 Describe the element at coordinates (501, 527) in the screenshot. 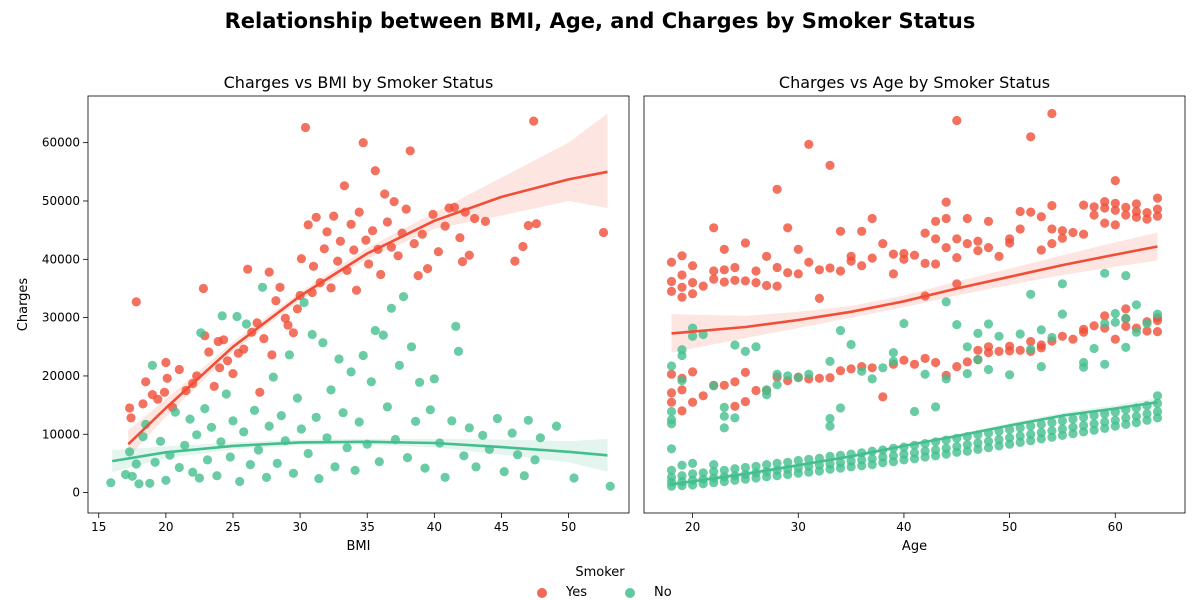

I see `chart0-xtick-label: 45` at that location.